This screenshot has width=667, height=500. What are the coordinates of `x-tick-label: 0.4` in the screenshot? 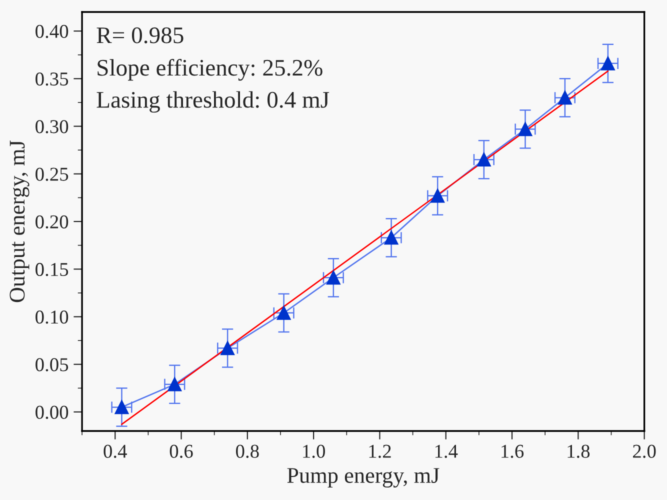 It's located at (115, 451).